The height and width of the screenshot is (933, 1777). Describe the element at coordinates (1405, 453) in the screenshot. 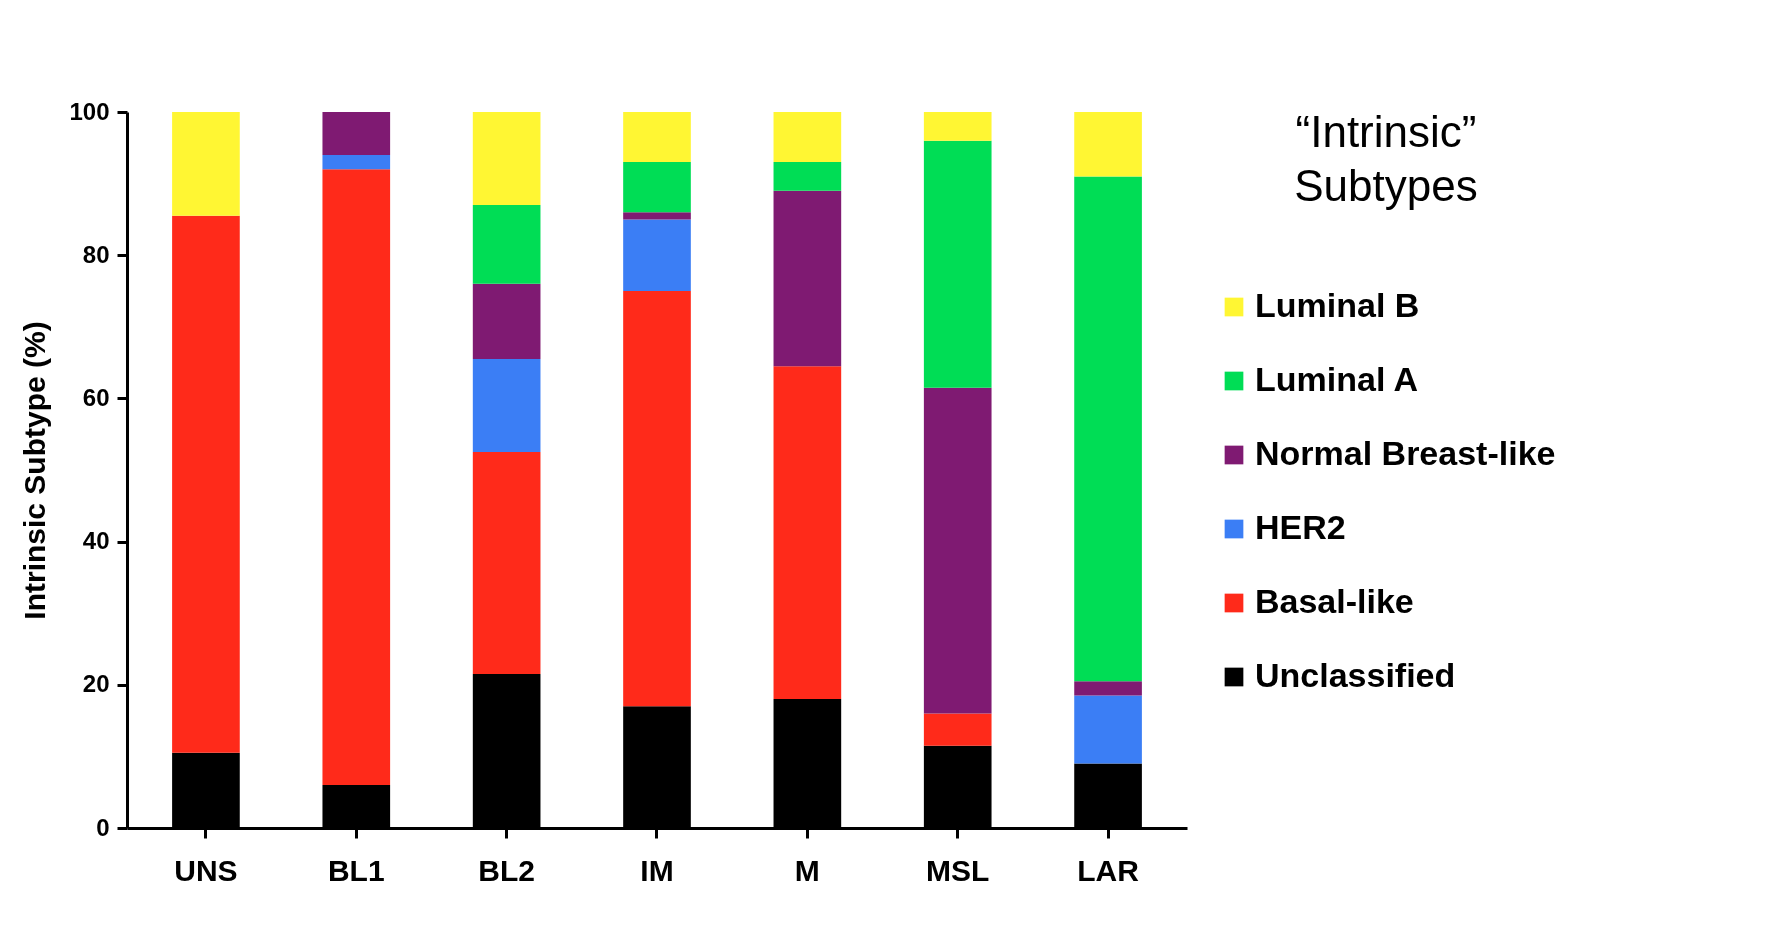

I see `legend-label: Normal Breast-like` at that location.